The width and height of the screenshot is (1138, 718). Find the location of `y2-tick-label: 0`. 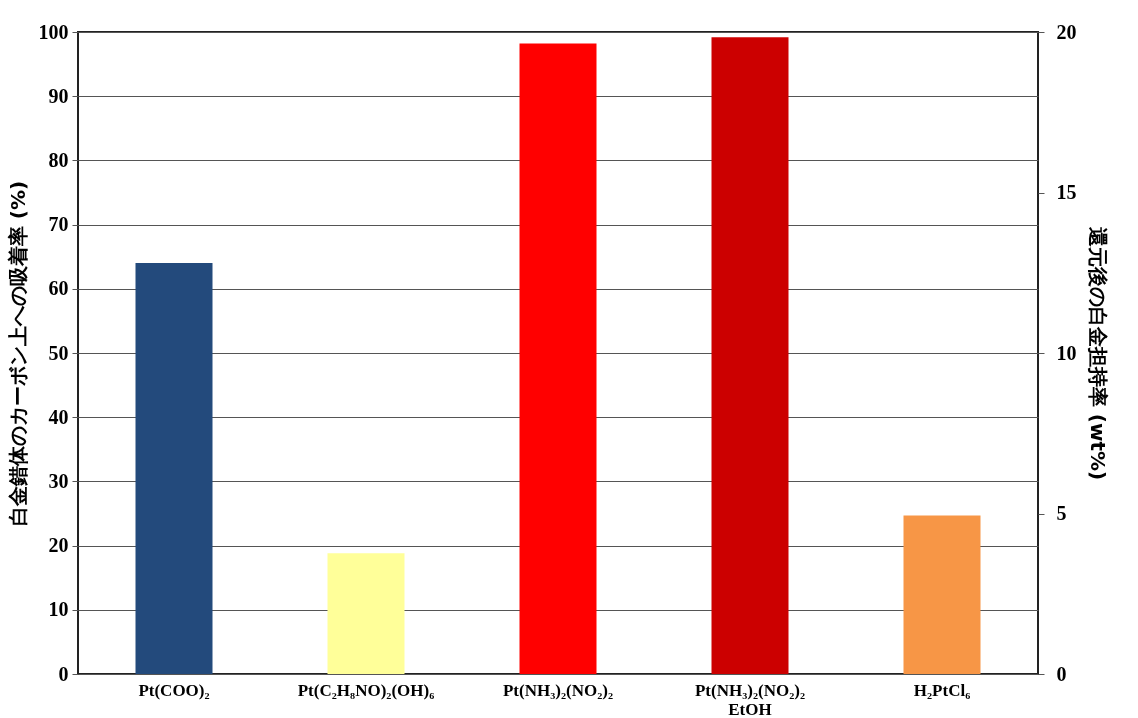

y2-tick-label: 0 is located at coordinates (1061, 673).